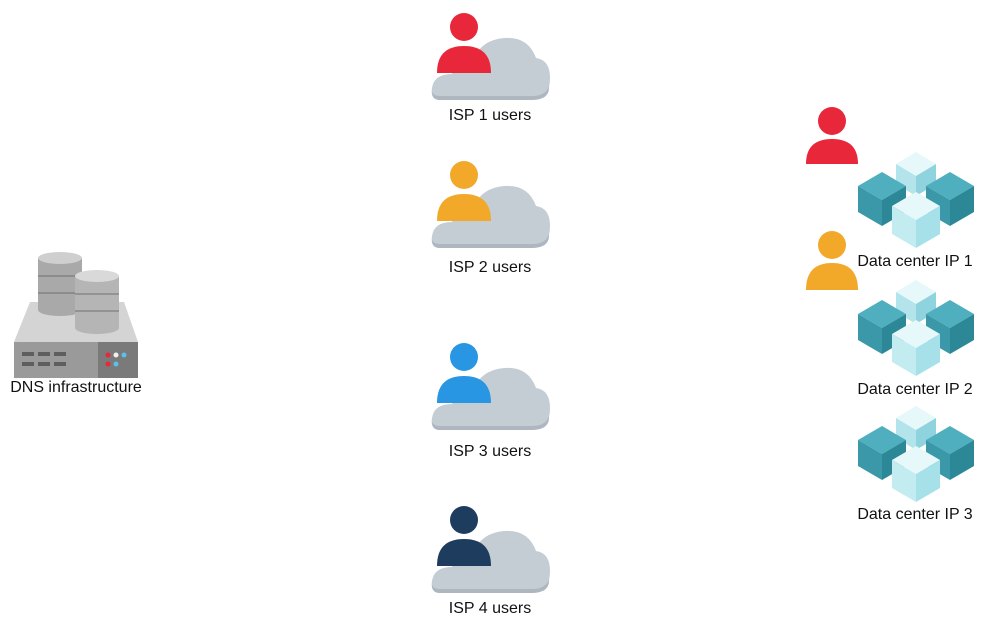 The height and width of the screenshot is (626, 988). Describe the element at coordinates (832, 260) in the screenshot. I see `user-icon-yellow` at that location.